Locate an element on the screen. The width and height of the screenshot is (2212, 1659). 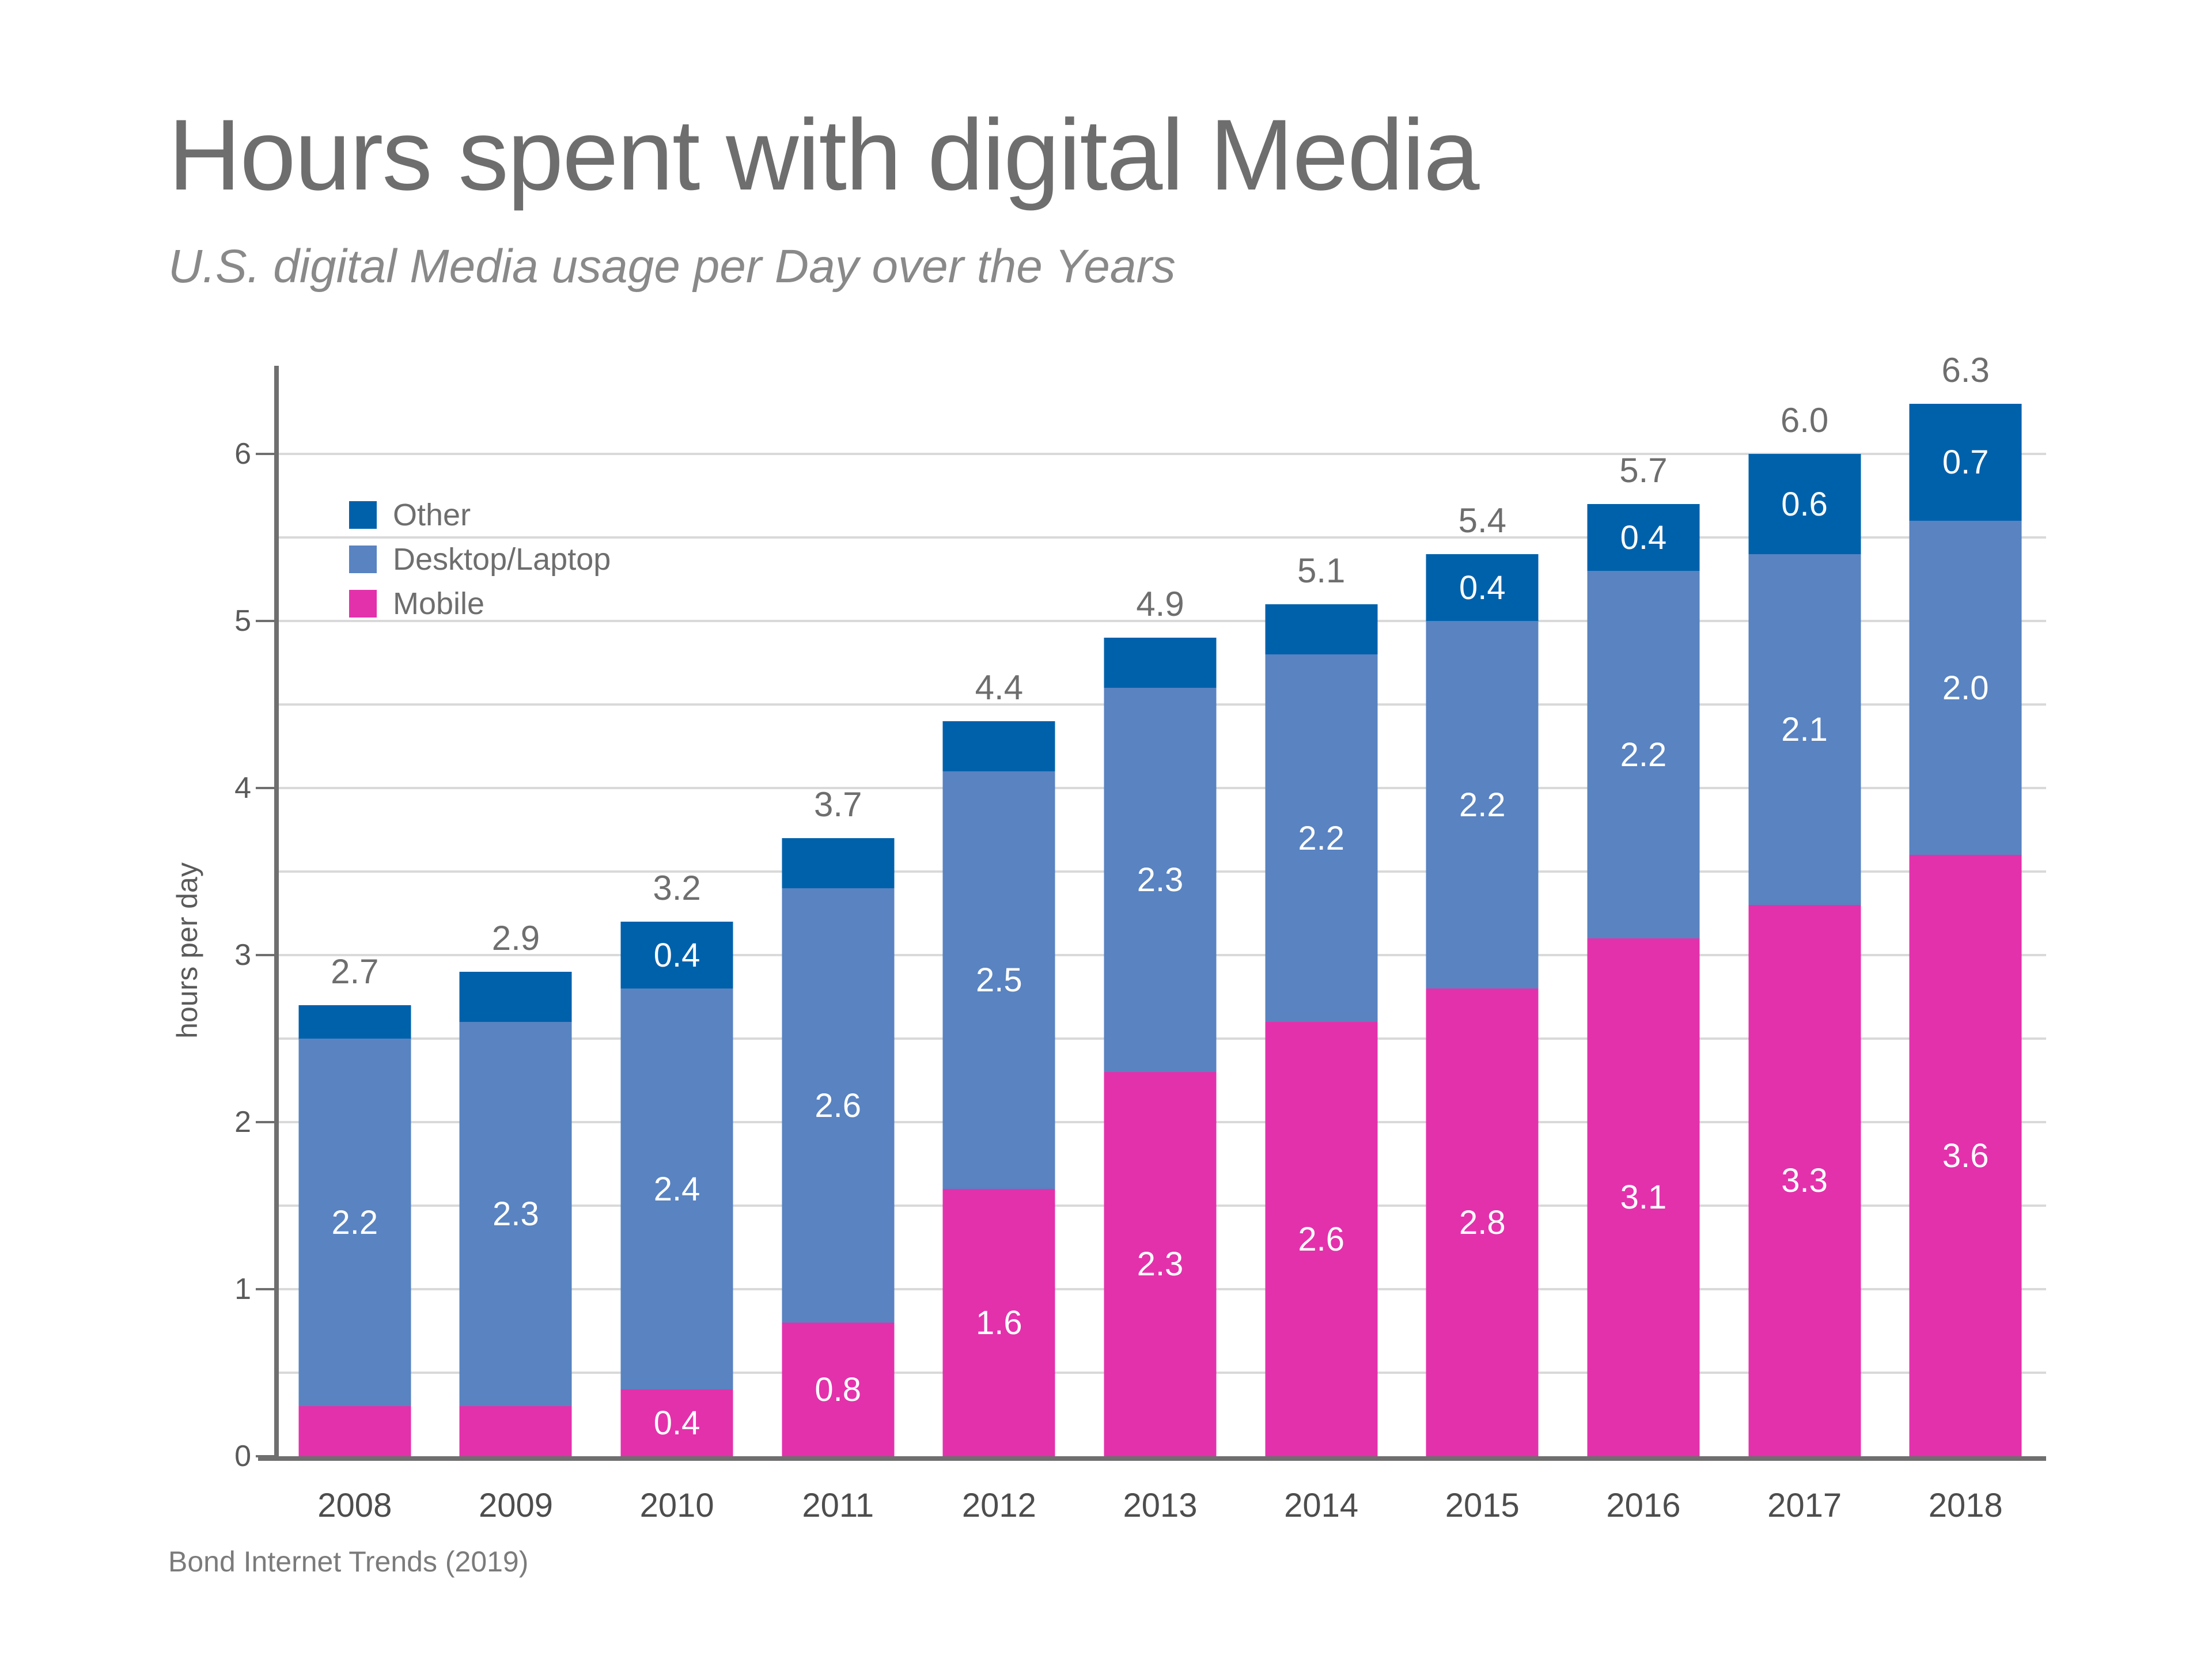
legend-label: Other is located at coordinates (432, 515).